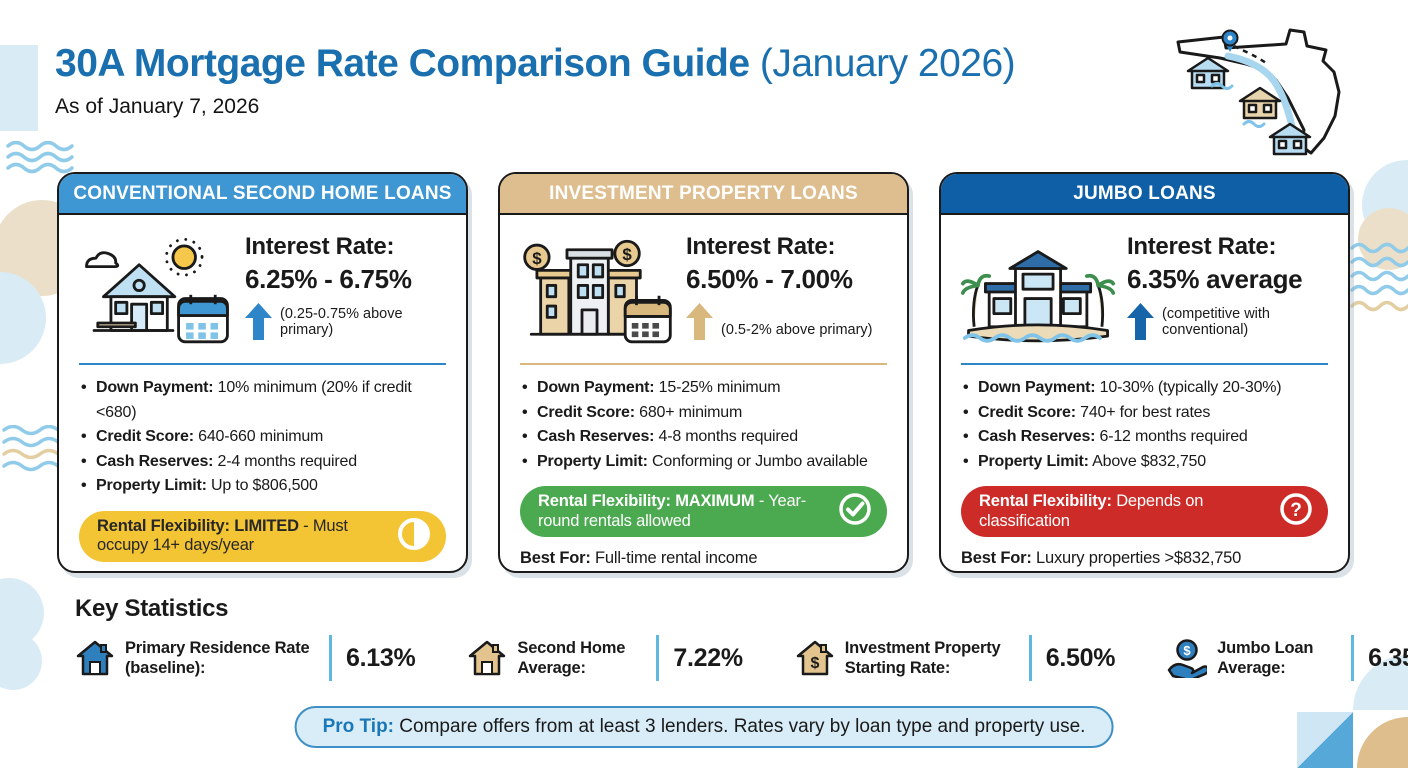 The width and height of the screenshot is (1408, 768). Describe the element at coordinates (1144, 194) in the screenshot. I see `card-header: JUMBO LOANS` at that location.